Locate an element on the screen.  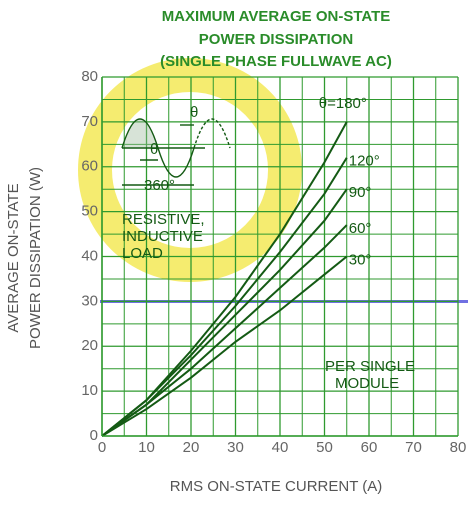
title-line: (SINGLE PHASE FULLWAVE AC) is located at coordinates (276, 61).